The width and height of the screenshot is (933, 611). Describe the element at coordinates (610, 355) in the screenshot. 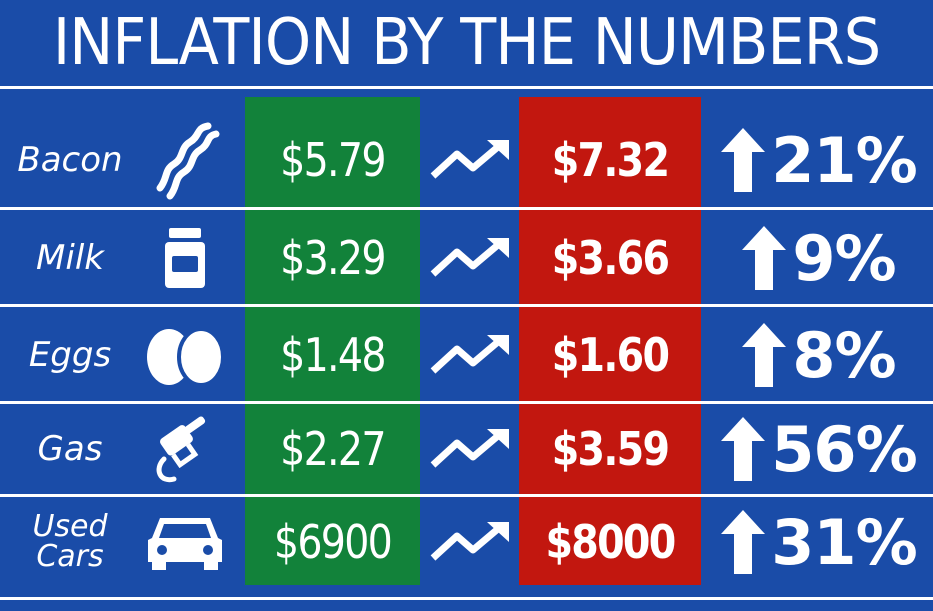

I see `new-price: $1.60` at that location.